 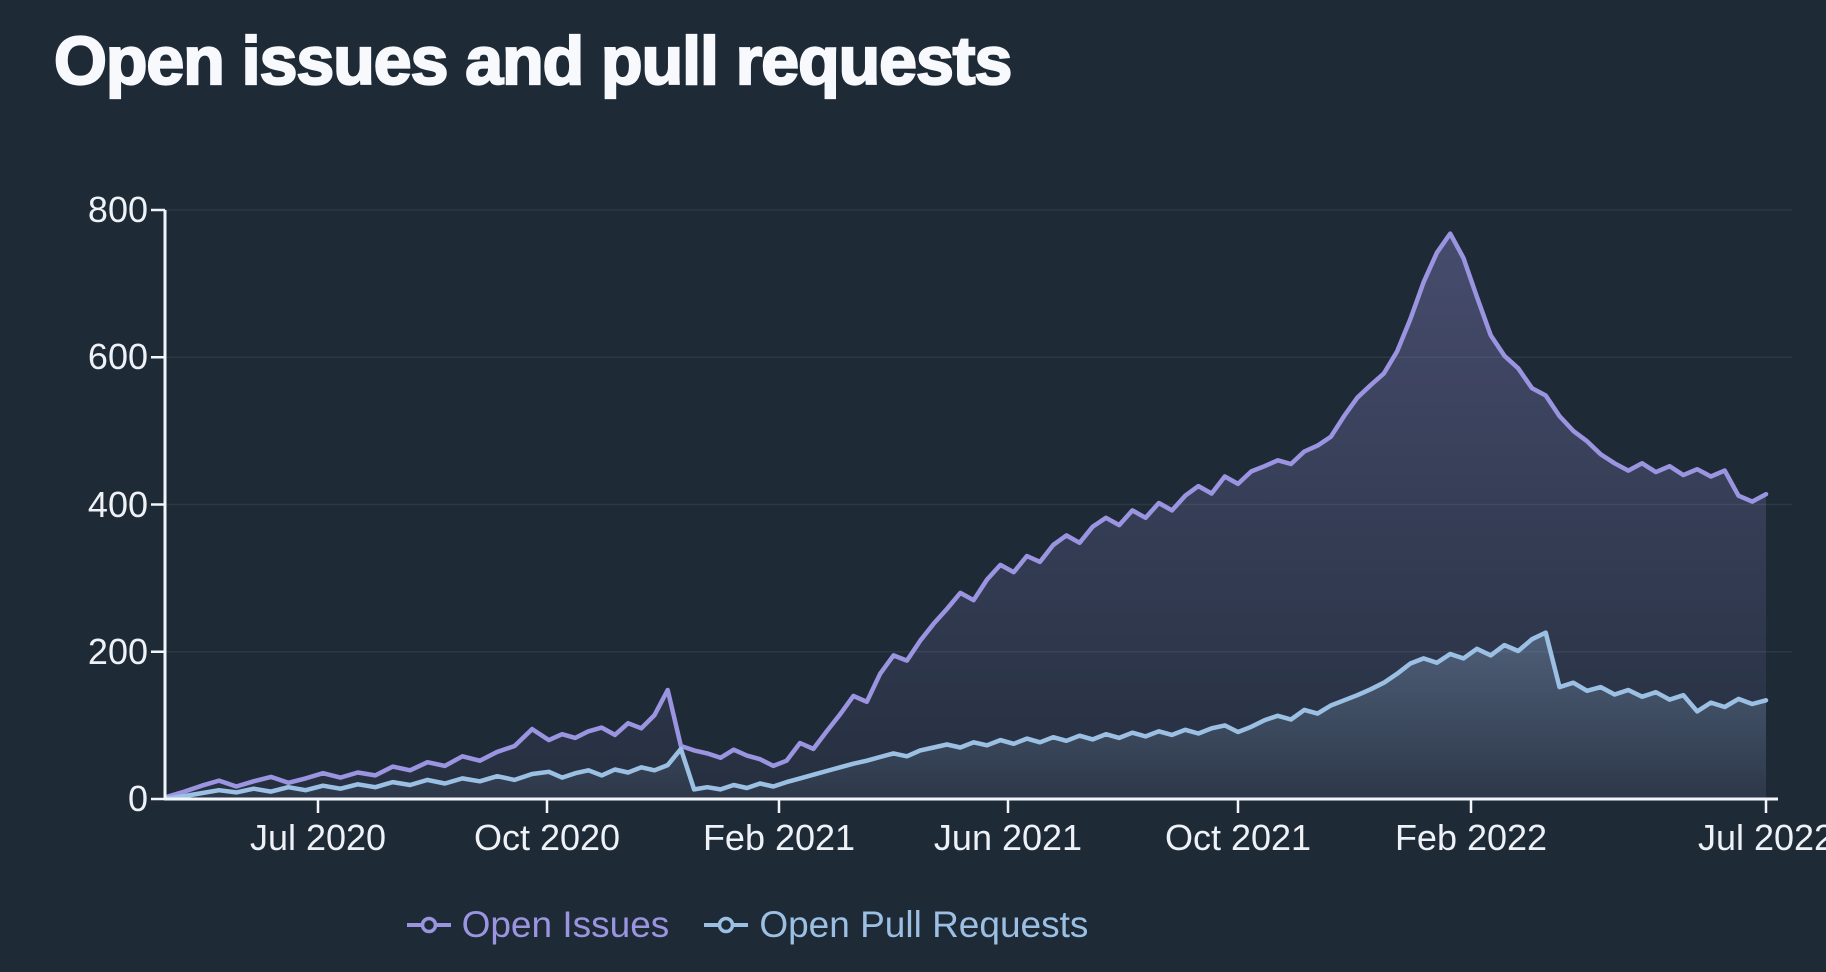 I want to click on x-tick-label-feb-2022: Feb 2022, so click(x=1471, y=837).